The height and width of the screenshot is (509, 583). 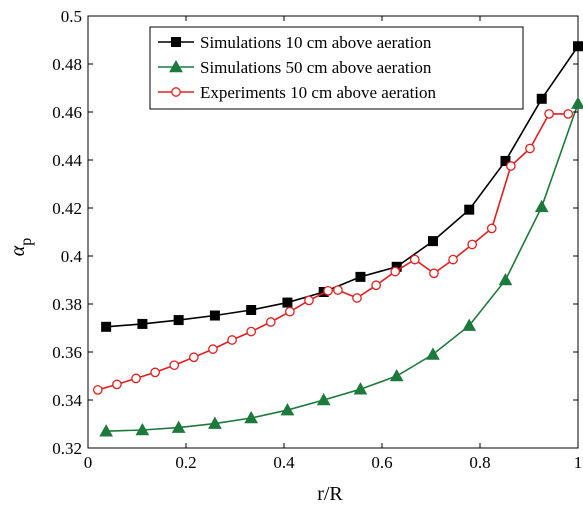 I want to click on x-tick-label: 0.4, so click(x=284, y=462).